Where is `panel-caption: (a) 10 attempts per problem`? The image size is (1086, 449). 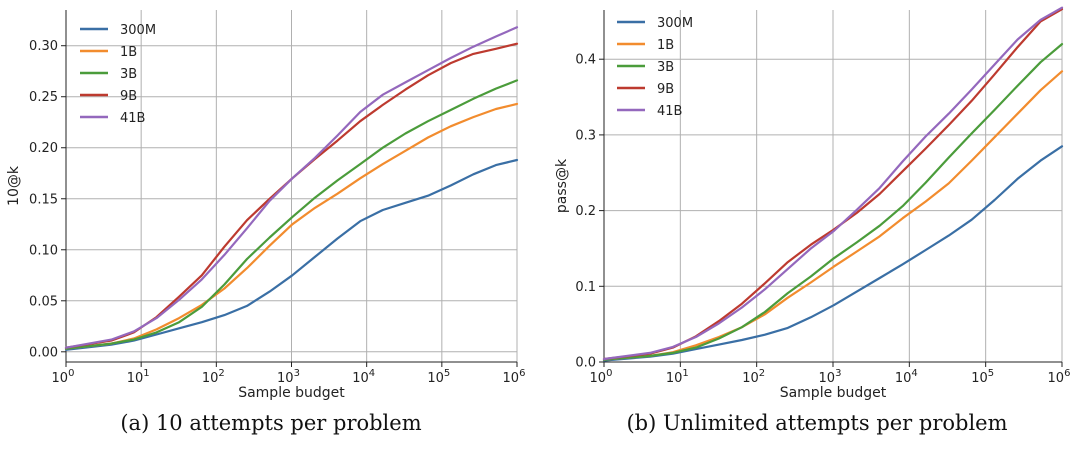 panel-caption: (a) 10 attempts per problem is located at coordinates (270, 423).